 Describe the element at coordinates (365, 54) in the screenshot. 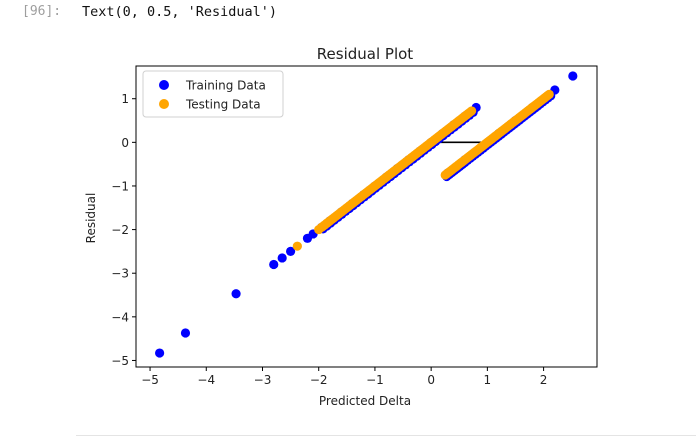

I see `chart-title: Residual Plot` at that location.